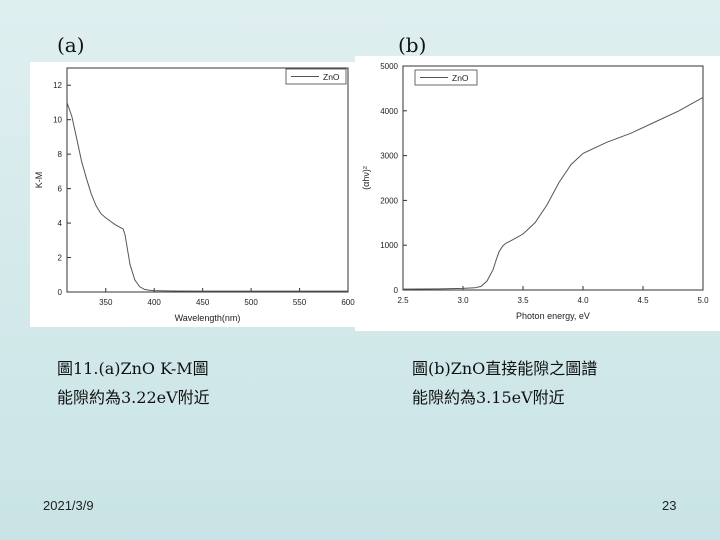  Describe the element at coordinates (523, 300) in the screenshot. I see `x-tick-label: 3.5` at that location.